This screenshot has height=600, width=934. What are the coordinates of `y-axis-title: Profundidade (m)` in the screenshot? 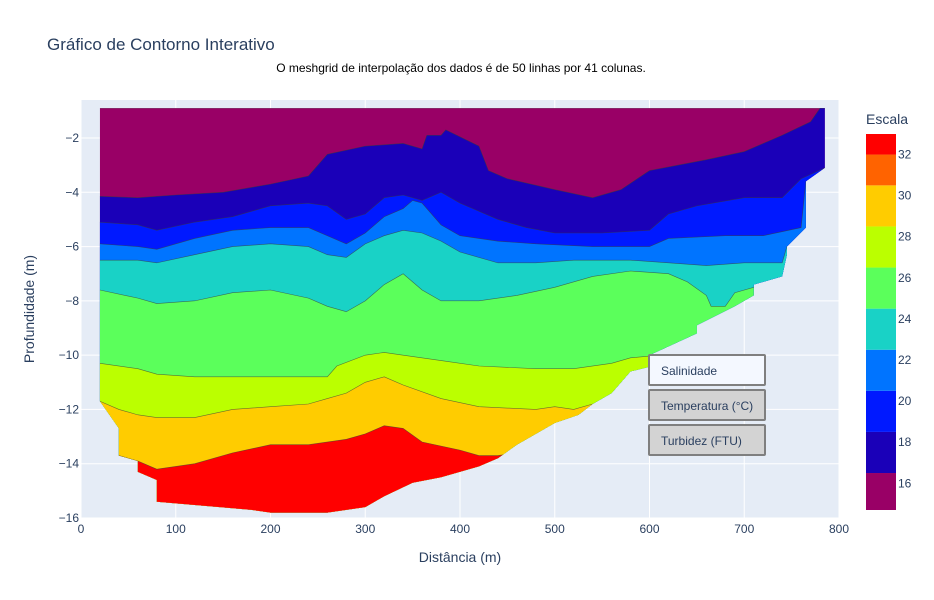 It's located at (29, 309).